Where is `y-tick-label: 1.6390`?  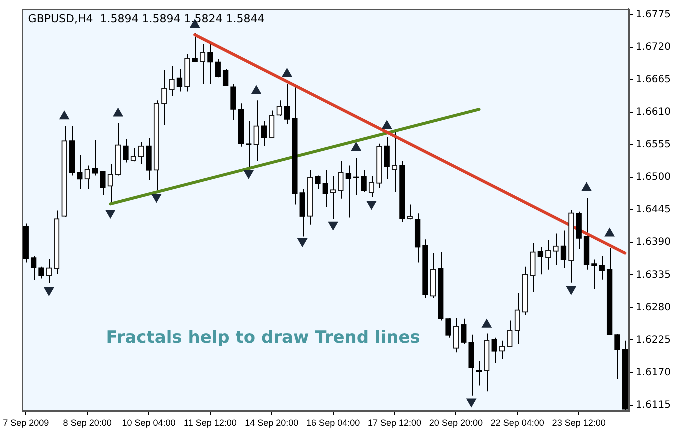 y-tick-label: 1.6390 is located at coordinates (654, 242).